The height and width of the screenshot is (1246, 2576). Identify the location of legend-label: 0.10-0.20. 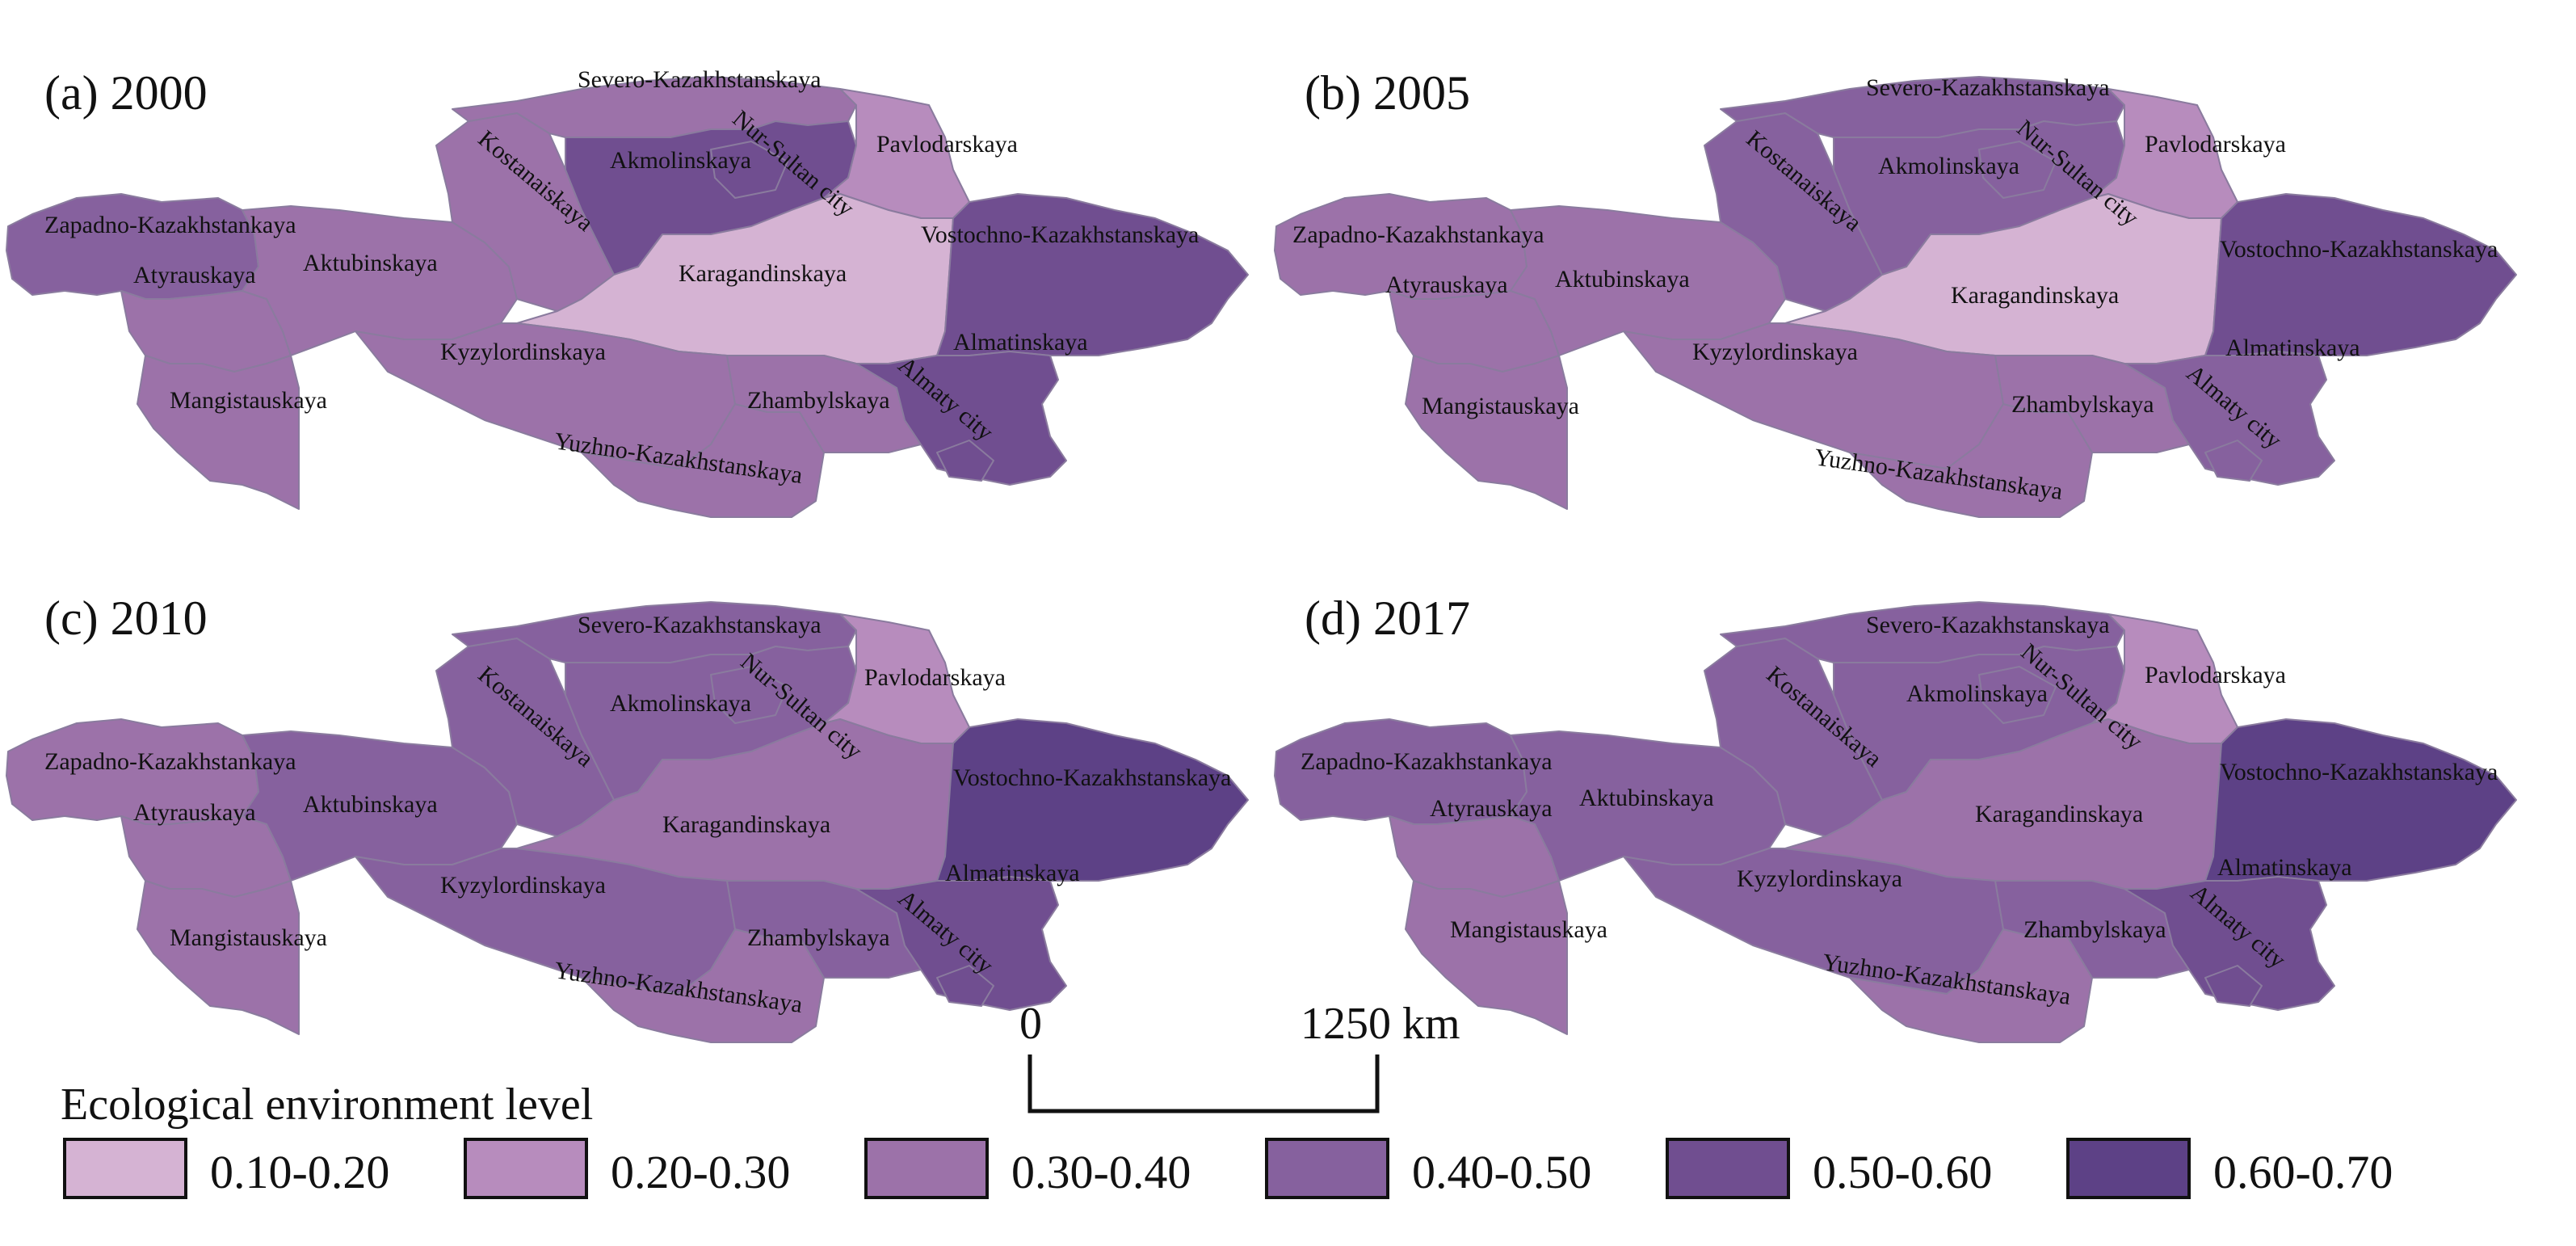
(299, 1172).